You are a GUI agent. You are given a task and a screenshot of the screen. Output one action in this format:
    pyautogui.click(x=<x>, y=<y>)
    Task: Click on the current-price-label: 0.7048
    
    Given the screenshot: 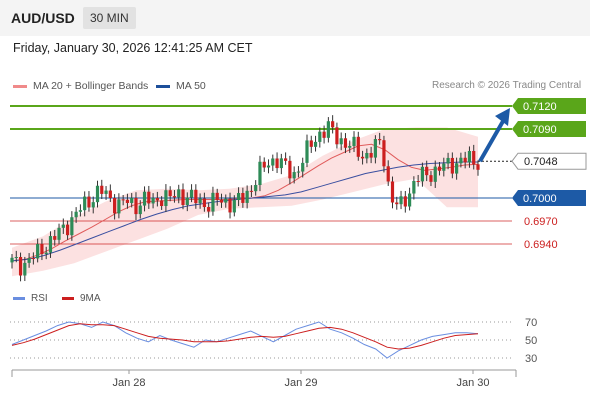 What is the action you would take?
    pyautogui.click(x=541, y=162)
    